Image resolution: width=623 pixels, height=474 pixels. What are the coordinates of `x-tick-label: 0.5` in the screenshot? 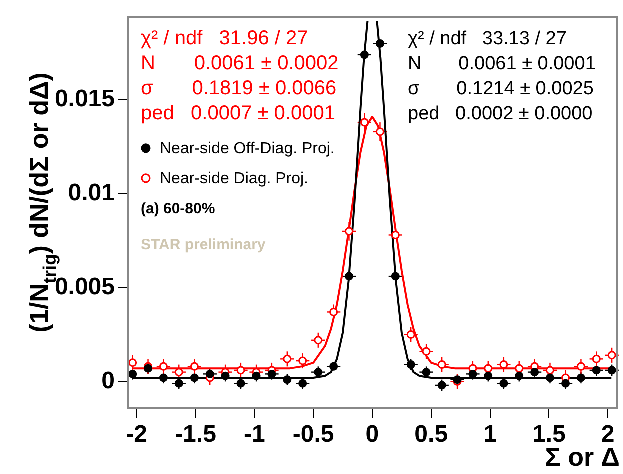 It's located at (431, 434).